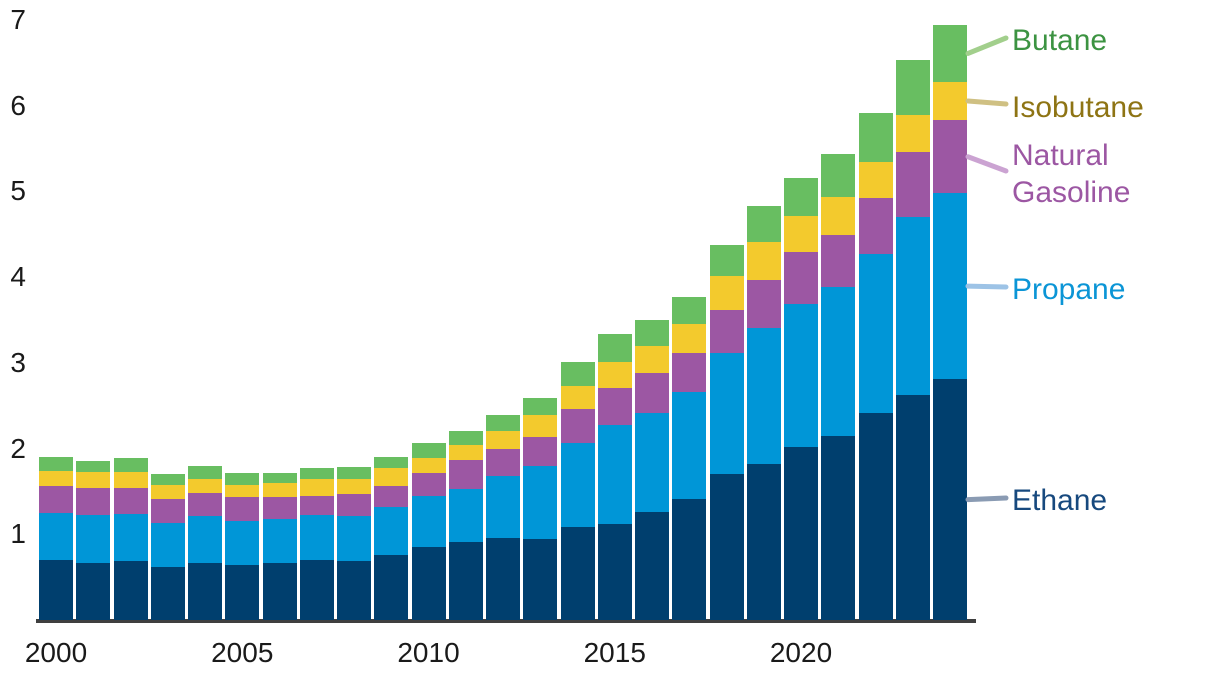 Image resolution: width=1220 pixels, height=688 pixels. I want to click on legend-connector-ethane, so click(987, 499).